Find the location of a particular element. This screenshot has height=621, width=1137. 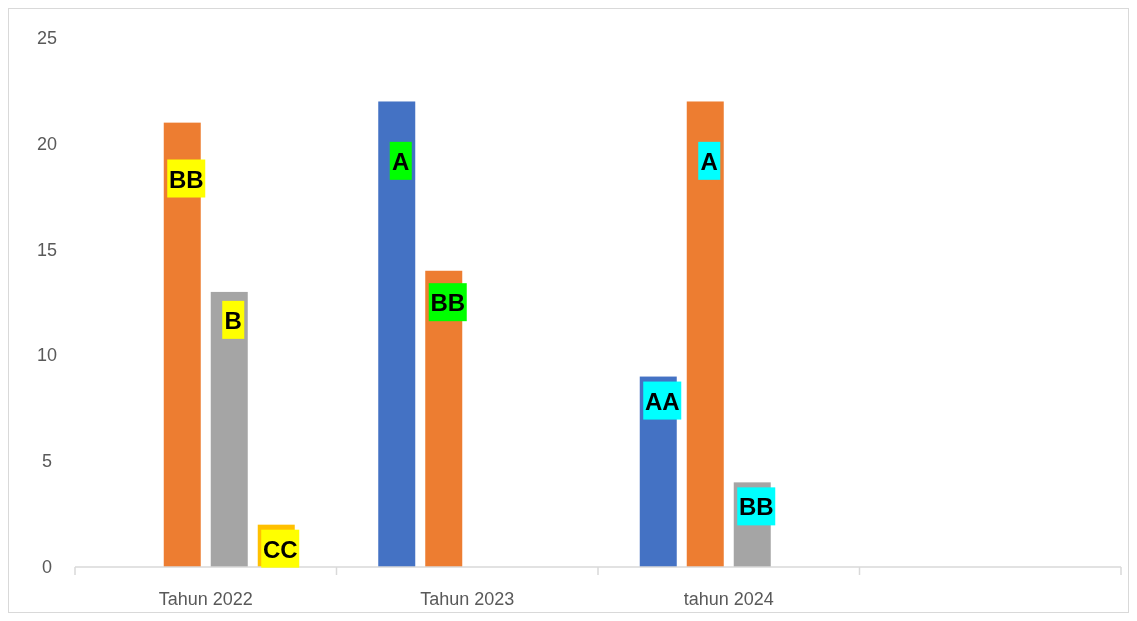

x-tick-label: Tahun 2022 is located at coordinates (205, 599).